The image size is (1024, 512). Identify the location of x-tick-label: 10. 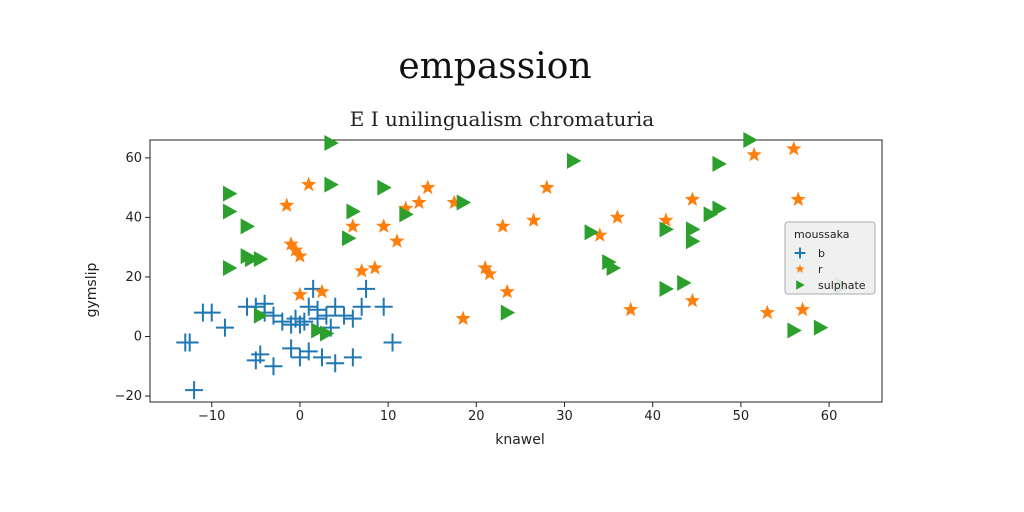
(388, 416).